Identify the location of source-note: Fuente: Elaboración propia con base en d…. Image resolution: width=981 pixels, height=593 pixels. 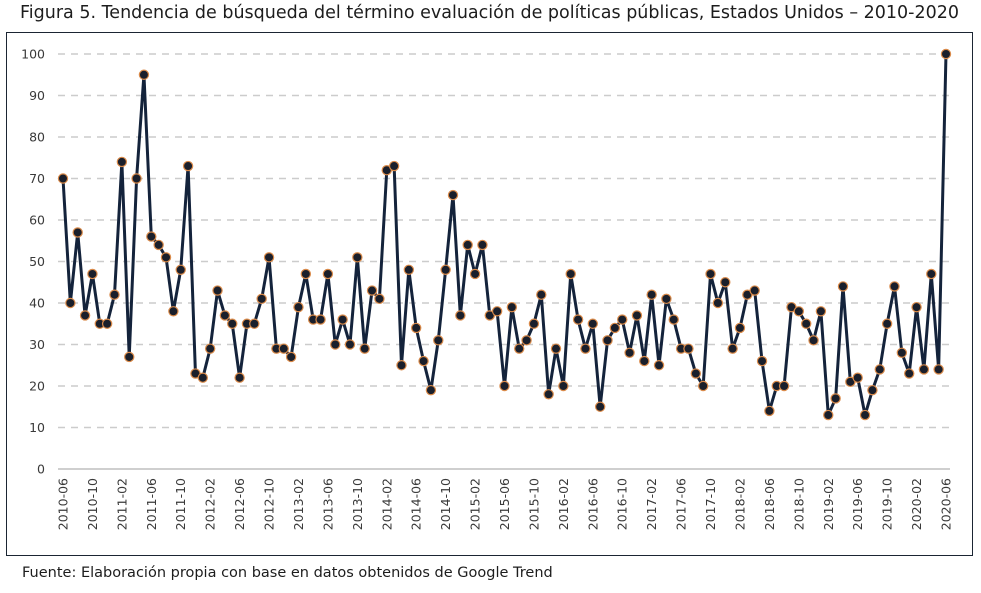
(287, 573).